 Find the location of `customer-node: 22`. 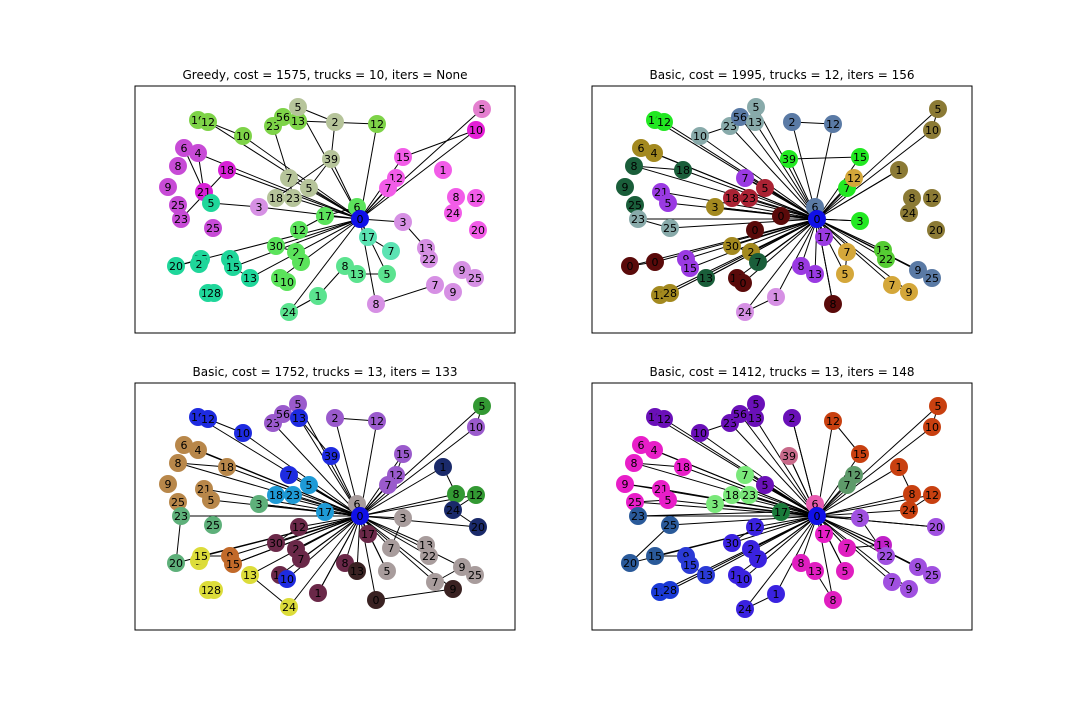

customer-node: 22 is located at coordinates (886, 259).